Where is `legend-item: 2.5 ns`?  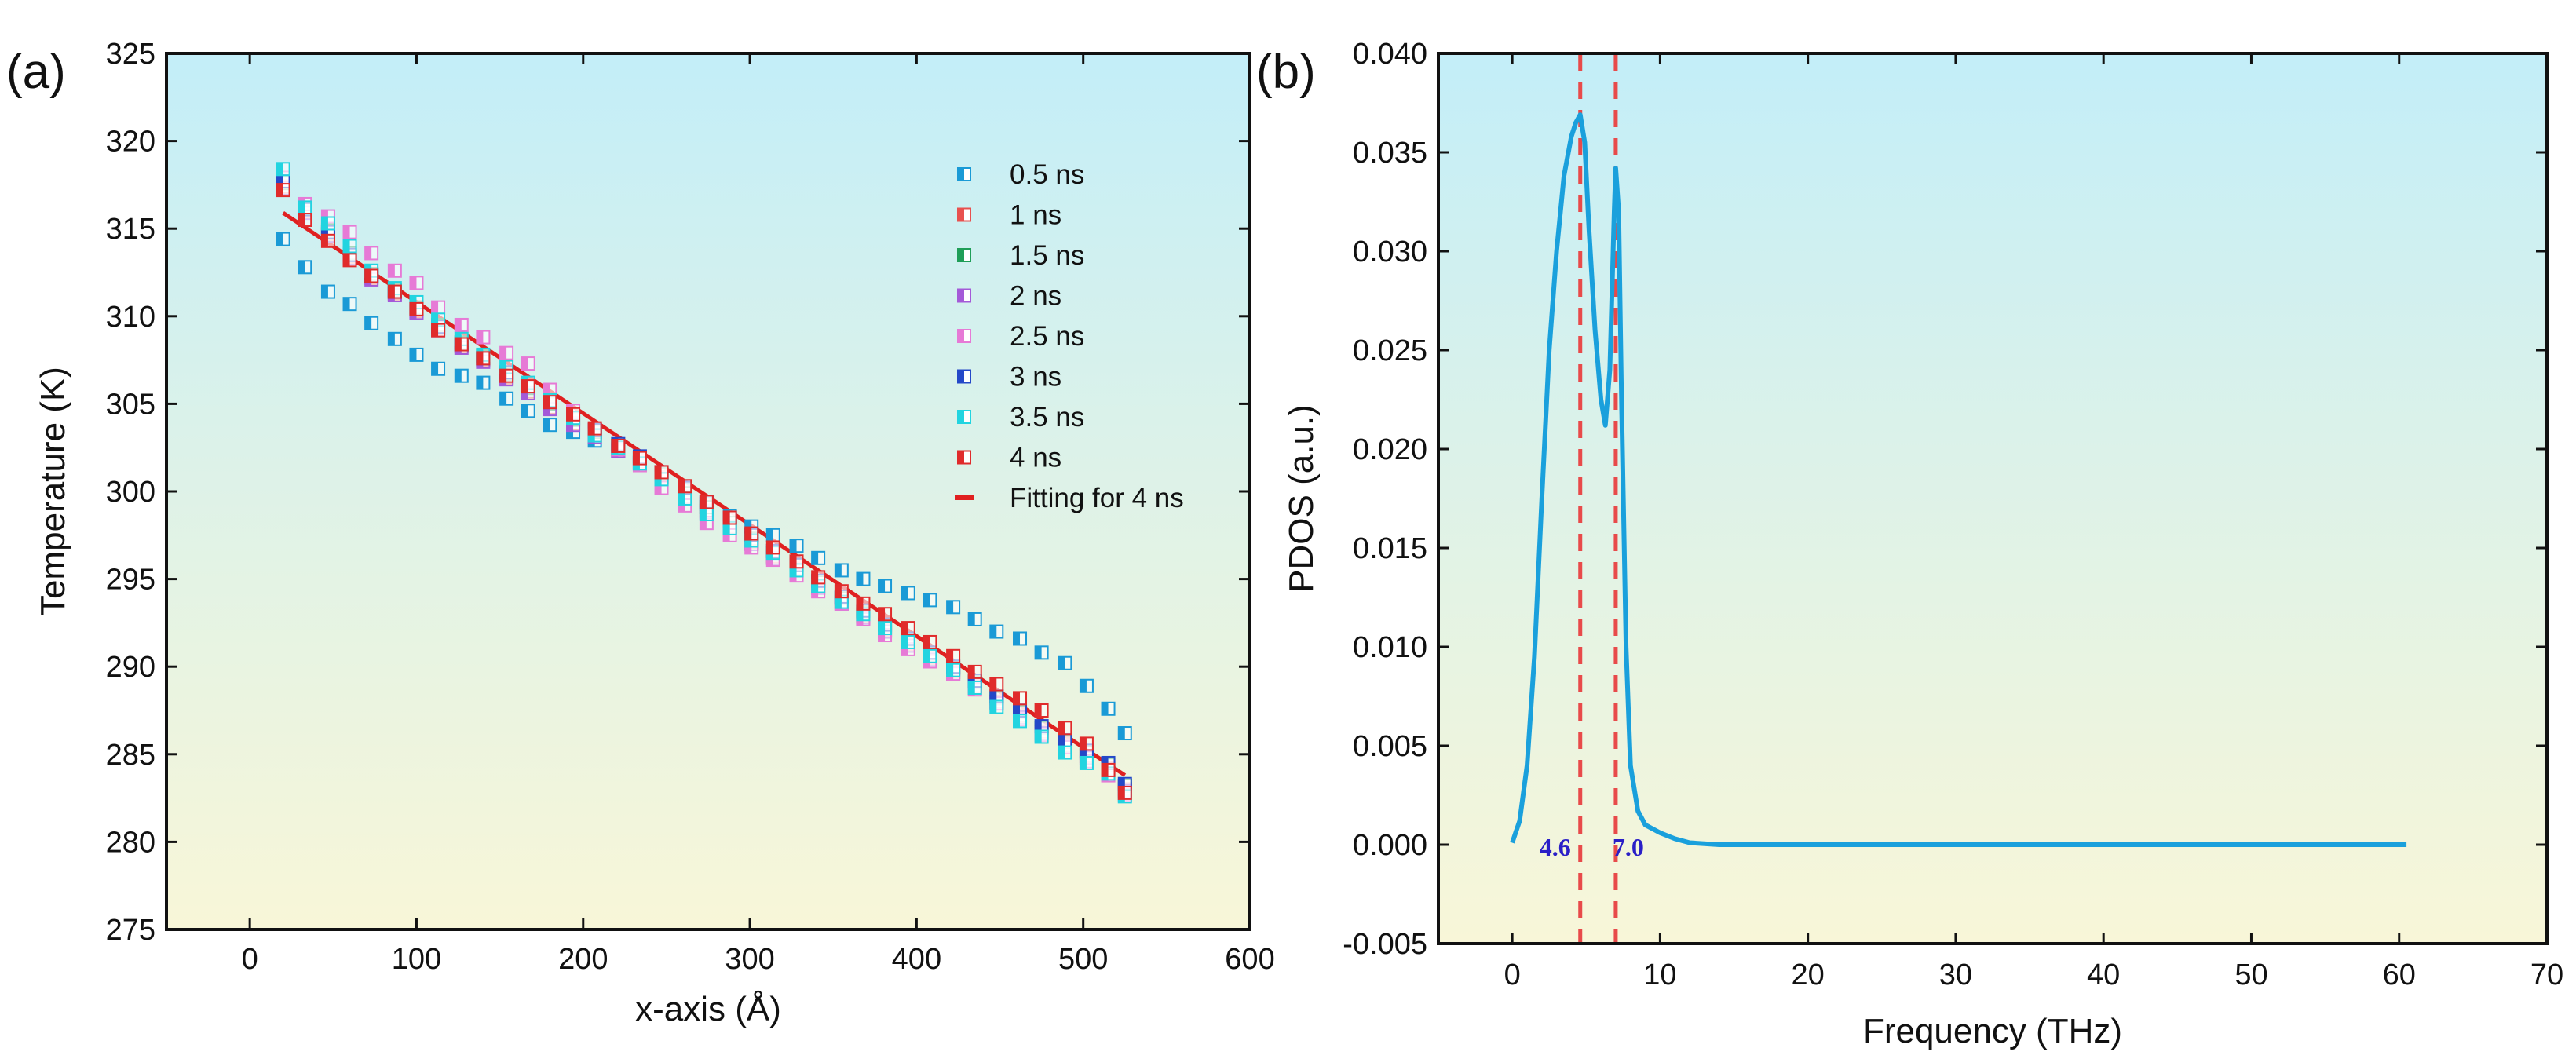
legend-item: 2.5 ns is located at coordinates (1021, 336).